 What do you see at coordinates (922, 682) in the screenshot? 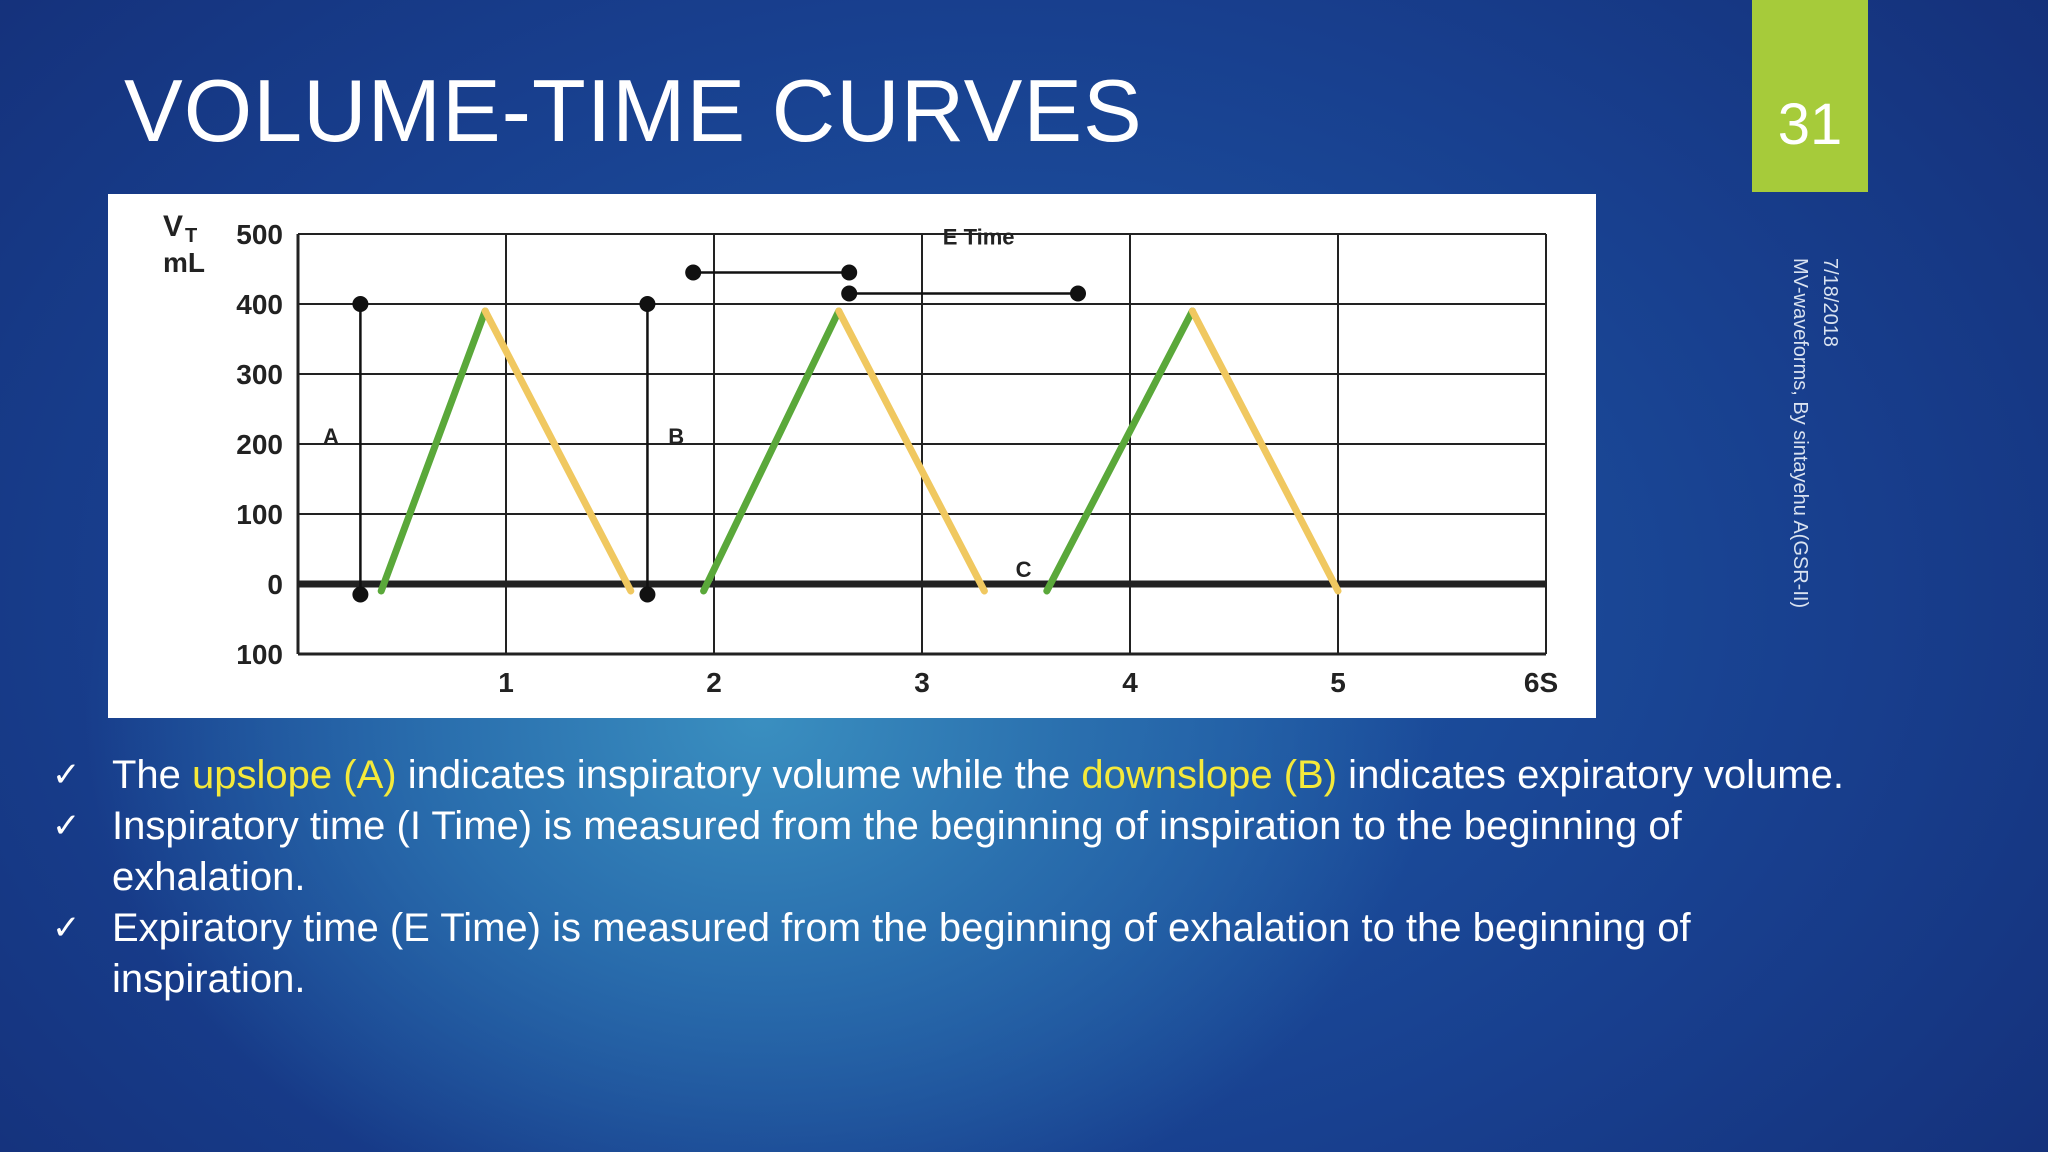
I see `x-tick-label: 3` at bounding box center [922, 682].